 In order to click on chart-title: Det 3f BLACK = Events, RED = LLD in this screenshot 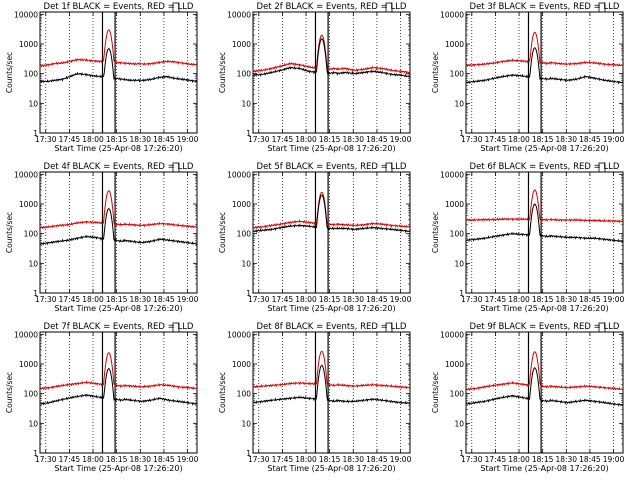, I will do `click(545, 7)`.